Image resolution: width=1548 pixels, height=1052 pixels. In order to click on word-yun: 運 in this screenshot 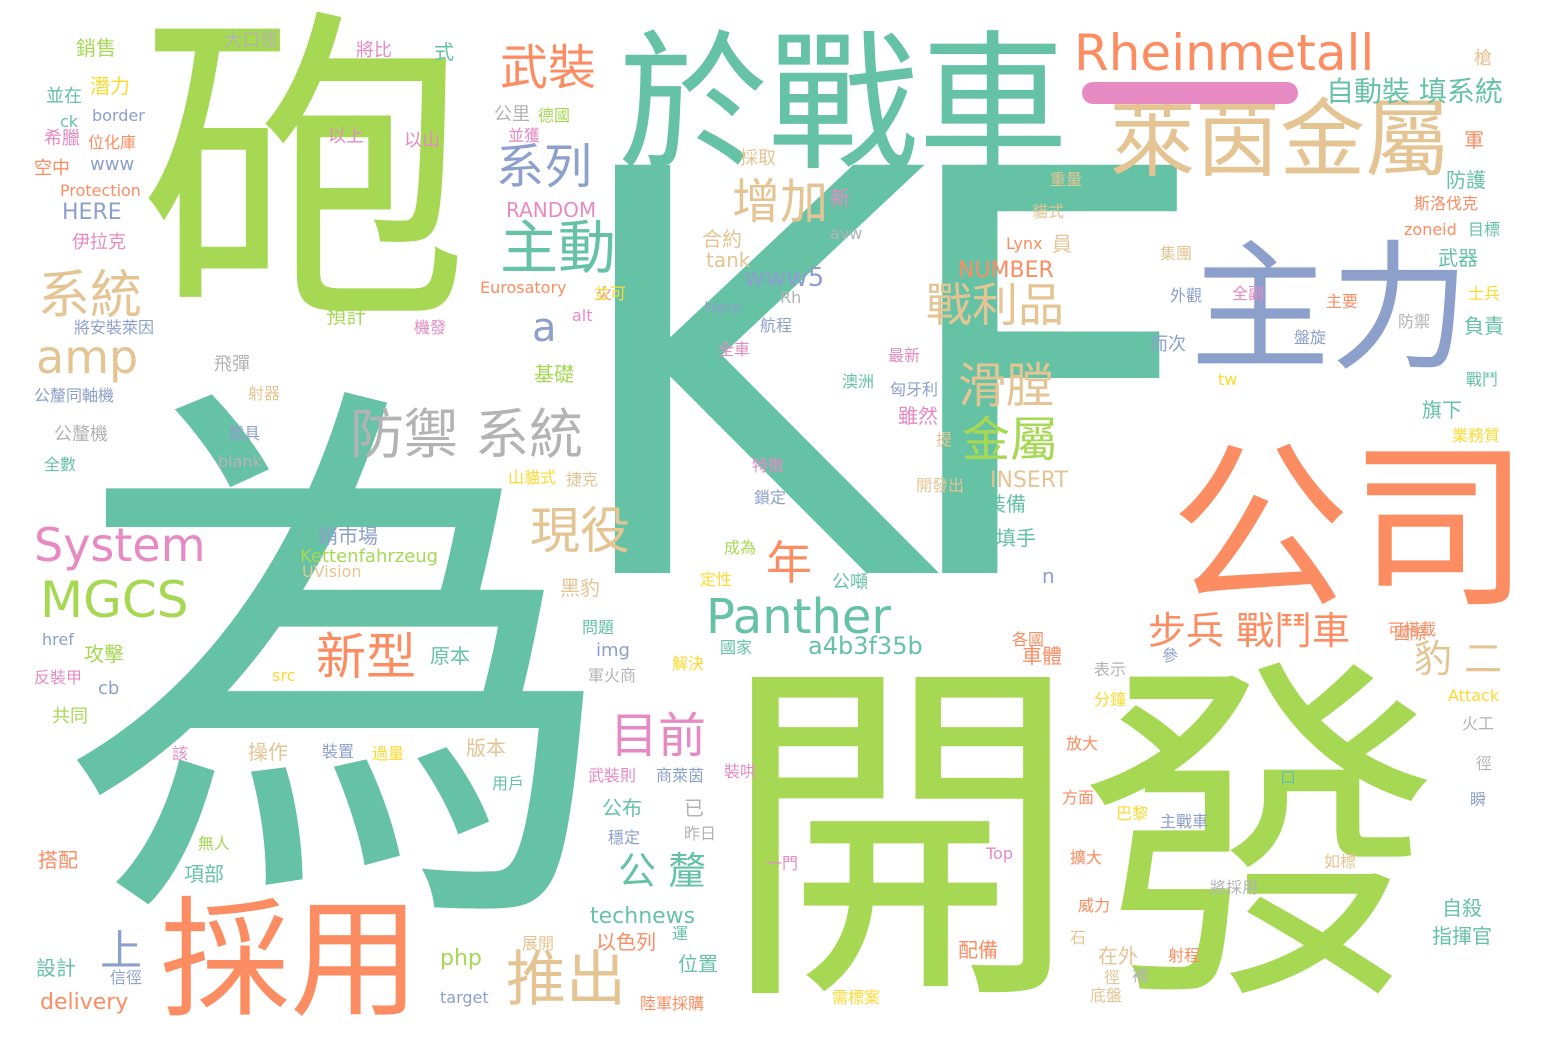, I will do `click(680, 933)`.